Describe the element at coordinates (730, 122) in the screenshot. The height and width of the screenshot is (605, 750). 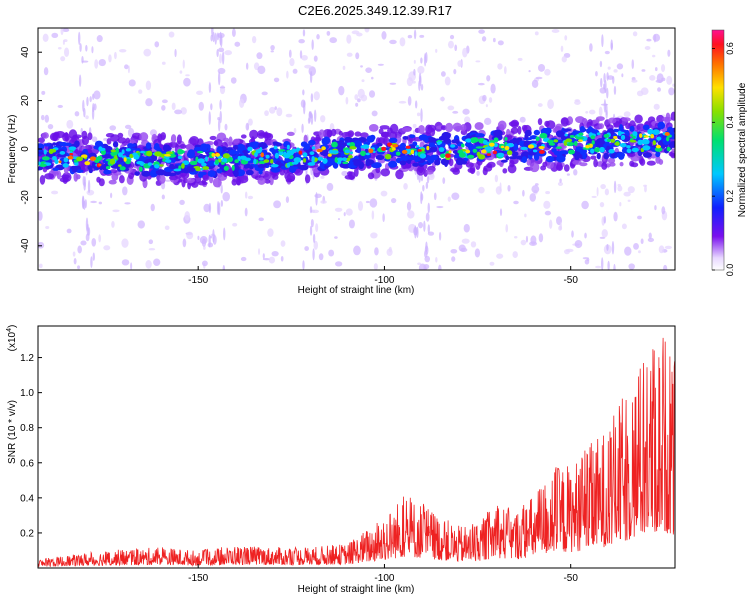
I see `colorbar-tick-label: 0.4` at that location.